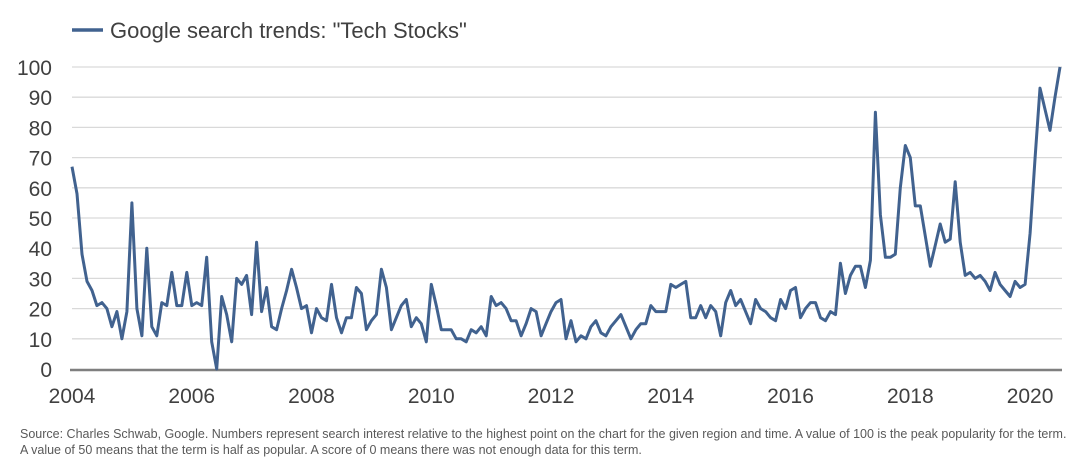 The height and width of the screenshot is (463, 1087). I want to click on x-tick-label: 2008, so click(311, 396).